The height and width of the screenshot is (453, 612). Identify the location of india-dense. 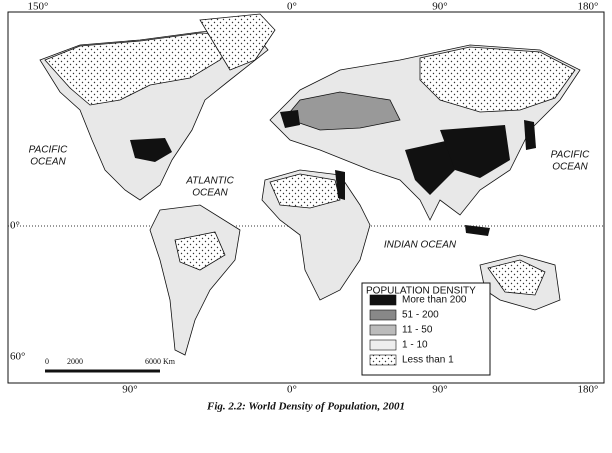
(430, 167).